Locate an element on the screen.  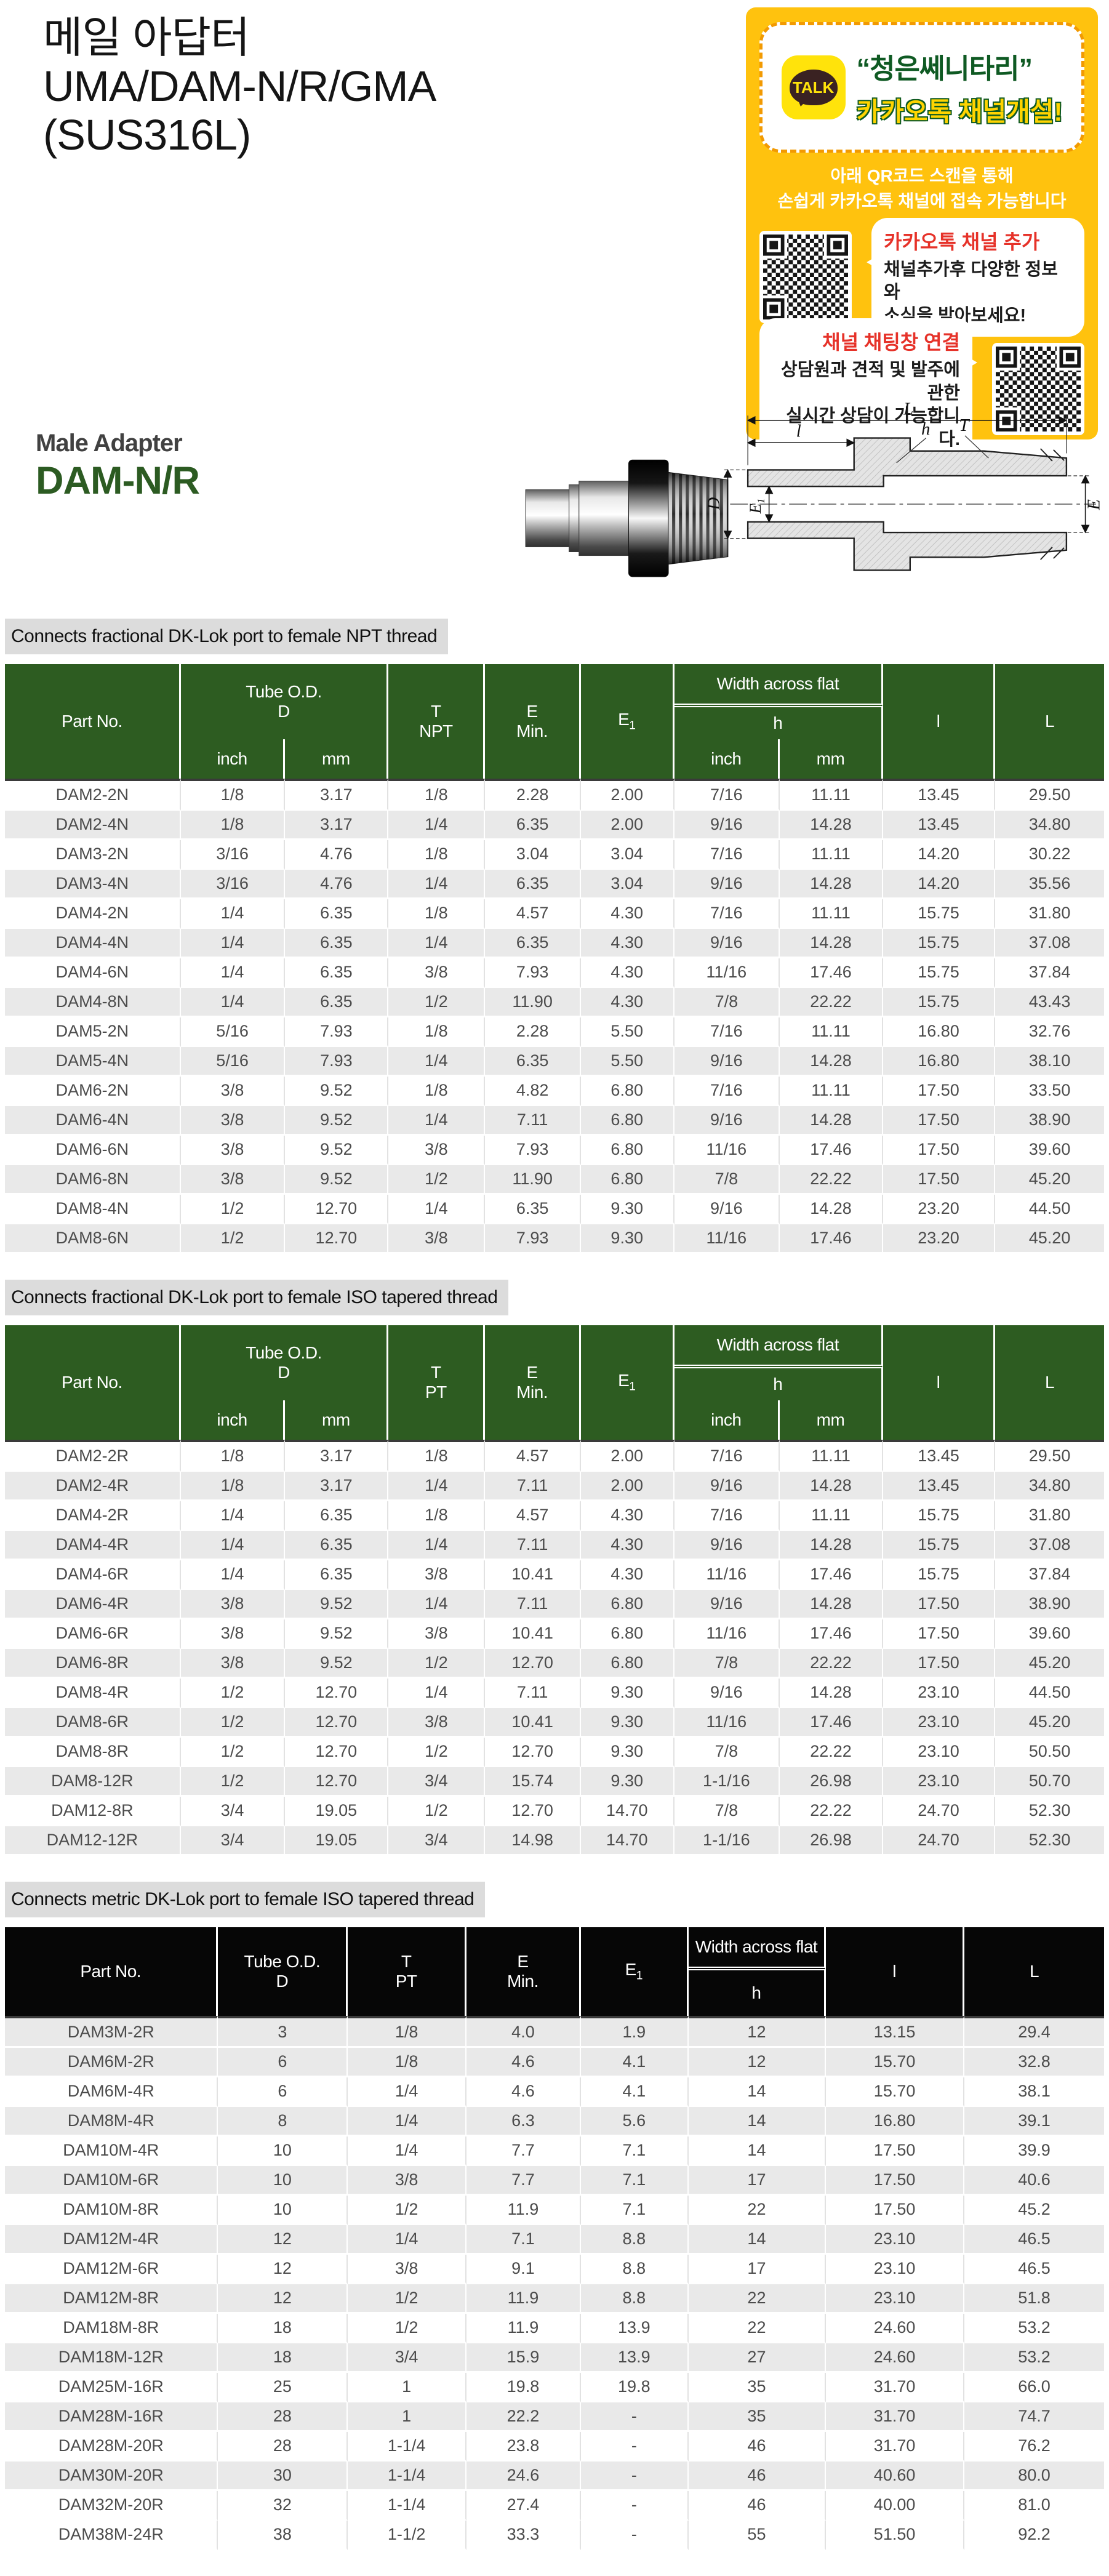
table-cell: 9.30 is located at coordinates (627, 1782).